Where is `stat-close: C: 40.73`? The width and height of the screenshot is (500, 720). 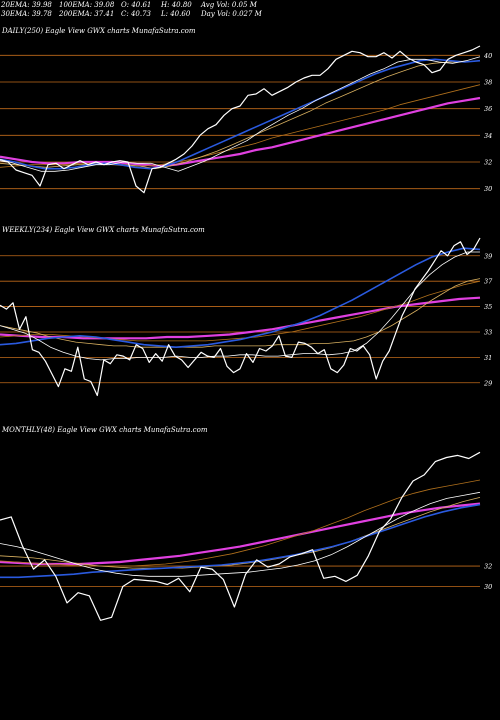
stat-close: C: 40.73 is located at coordinates (136, 14).